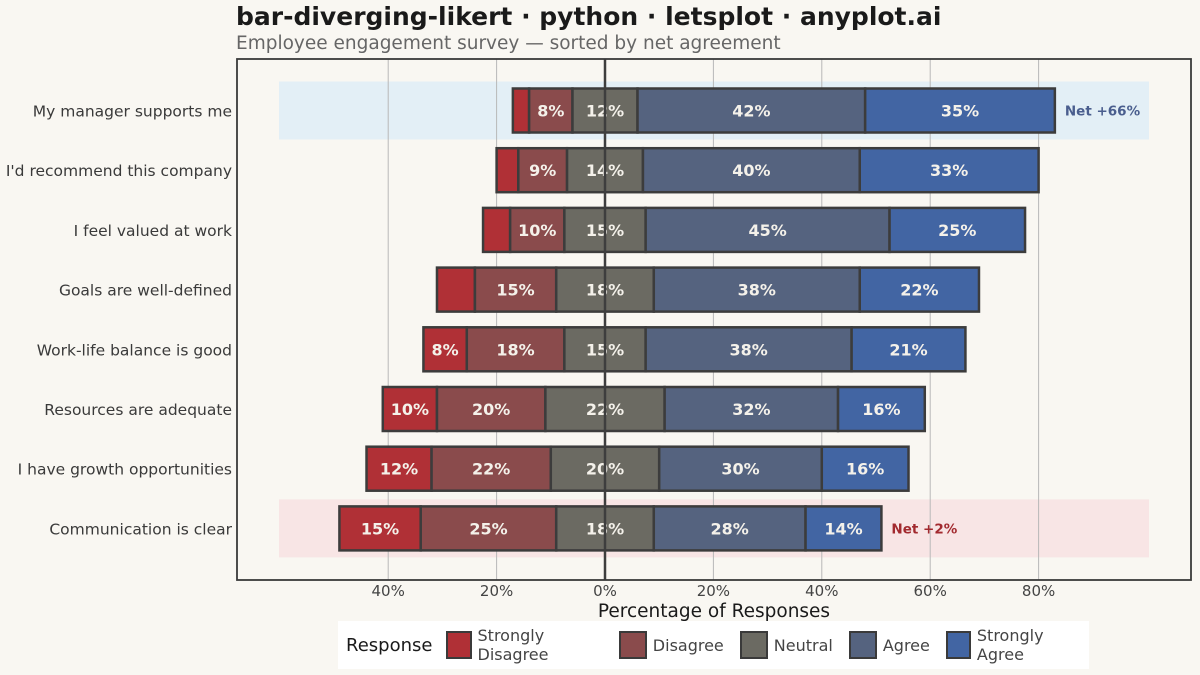  I want to click on data-label: 21%, so click(908, 349).